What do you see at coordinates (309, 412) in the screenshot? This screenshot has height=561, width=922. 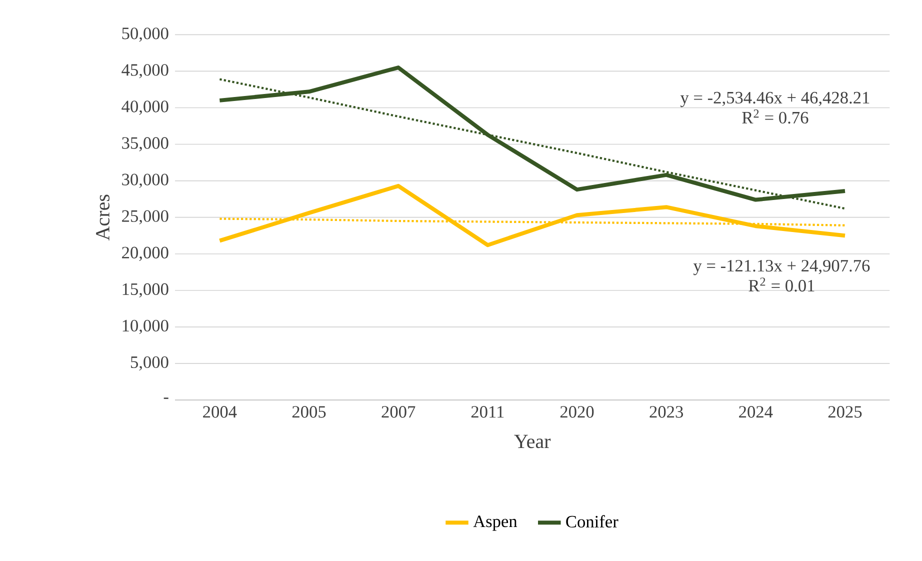 I see `x-tick-label: 2005` at bounding box center [309, 412].